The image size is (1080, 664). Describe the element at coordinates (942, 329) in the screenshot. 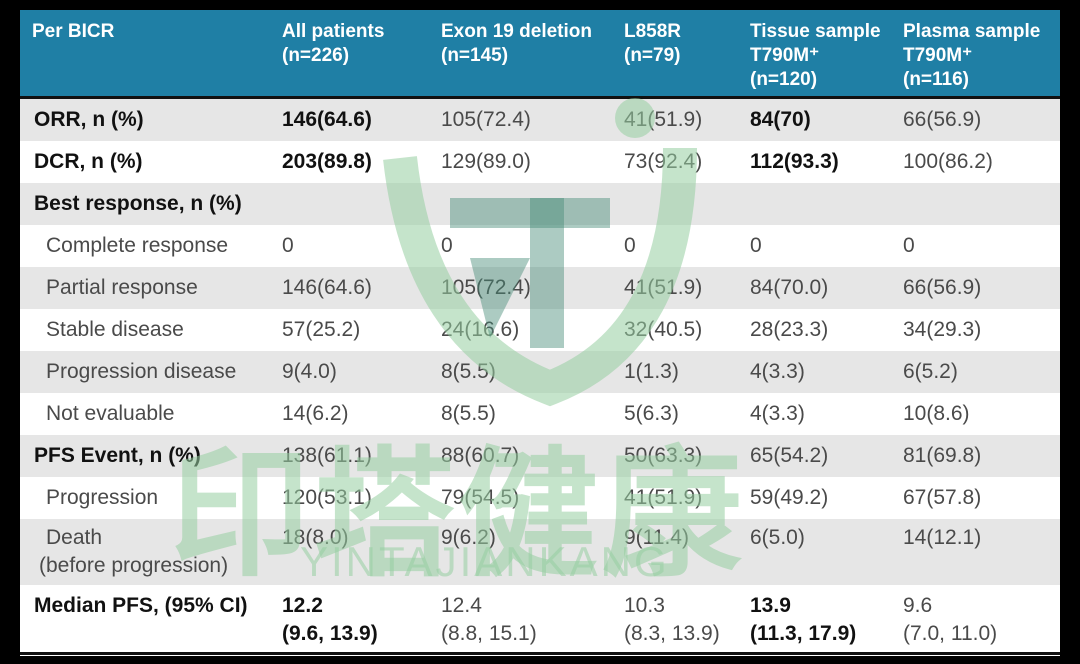

I see `cell-plasma: 34(29.3)` at that location.